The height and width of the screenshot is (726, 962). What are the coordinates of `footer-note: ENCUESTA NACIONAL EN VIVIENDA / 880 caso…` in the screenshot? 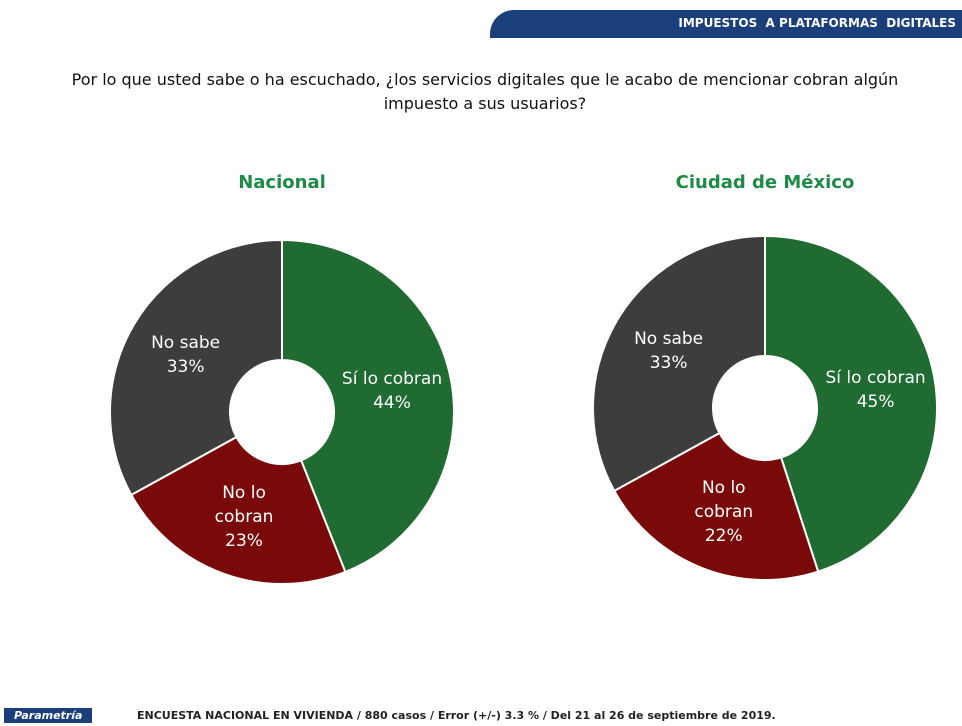 It's located at (456, 715).